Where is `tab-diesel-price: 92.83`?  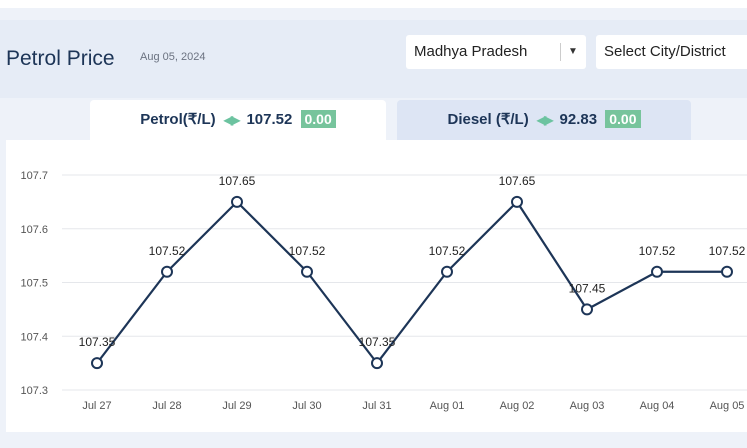
tab-diesel-price: 92.83 is located at coordinates (578, 119).